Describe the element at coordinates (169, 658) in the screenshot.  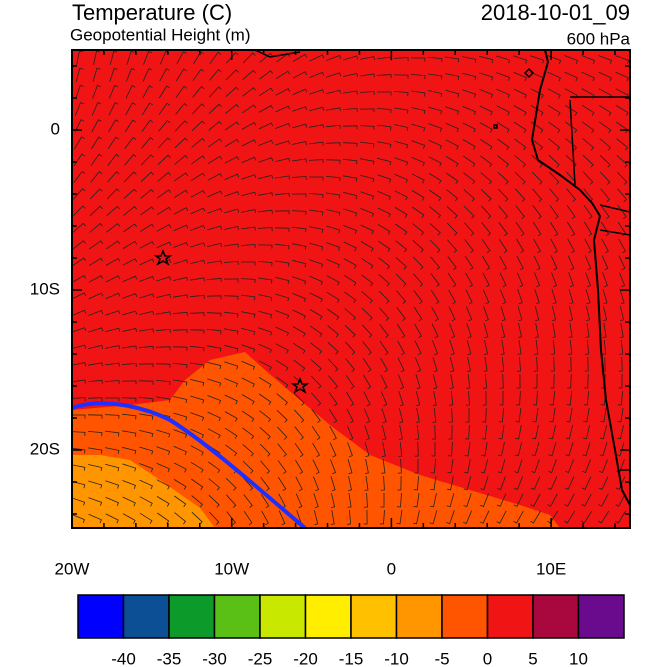
I see `colorbar-label: -35` at that location.